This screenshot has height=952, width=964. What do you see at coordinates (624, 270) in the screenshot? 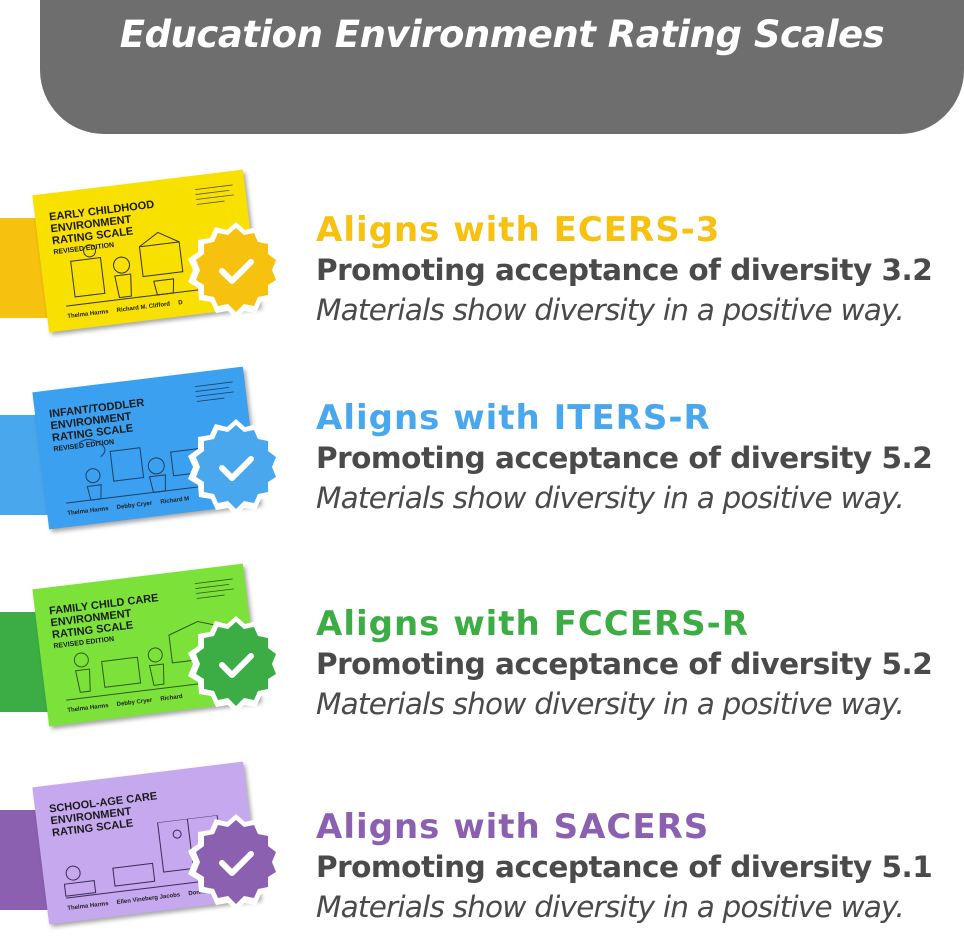
I see `promo-text: Promoting acceptance of diversity 3.2` at bounding box center [624, 270].